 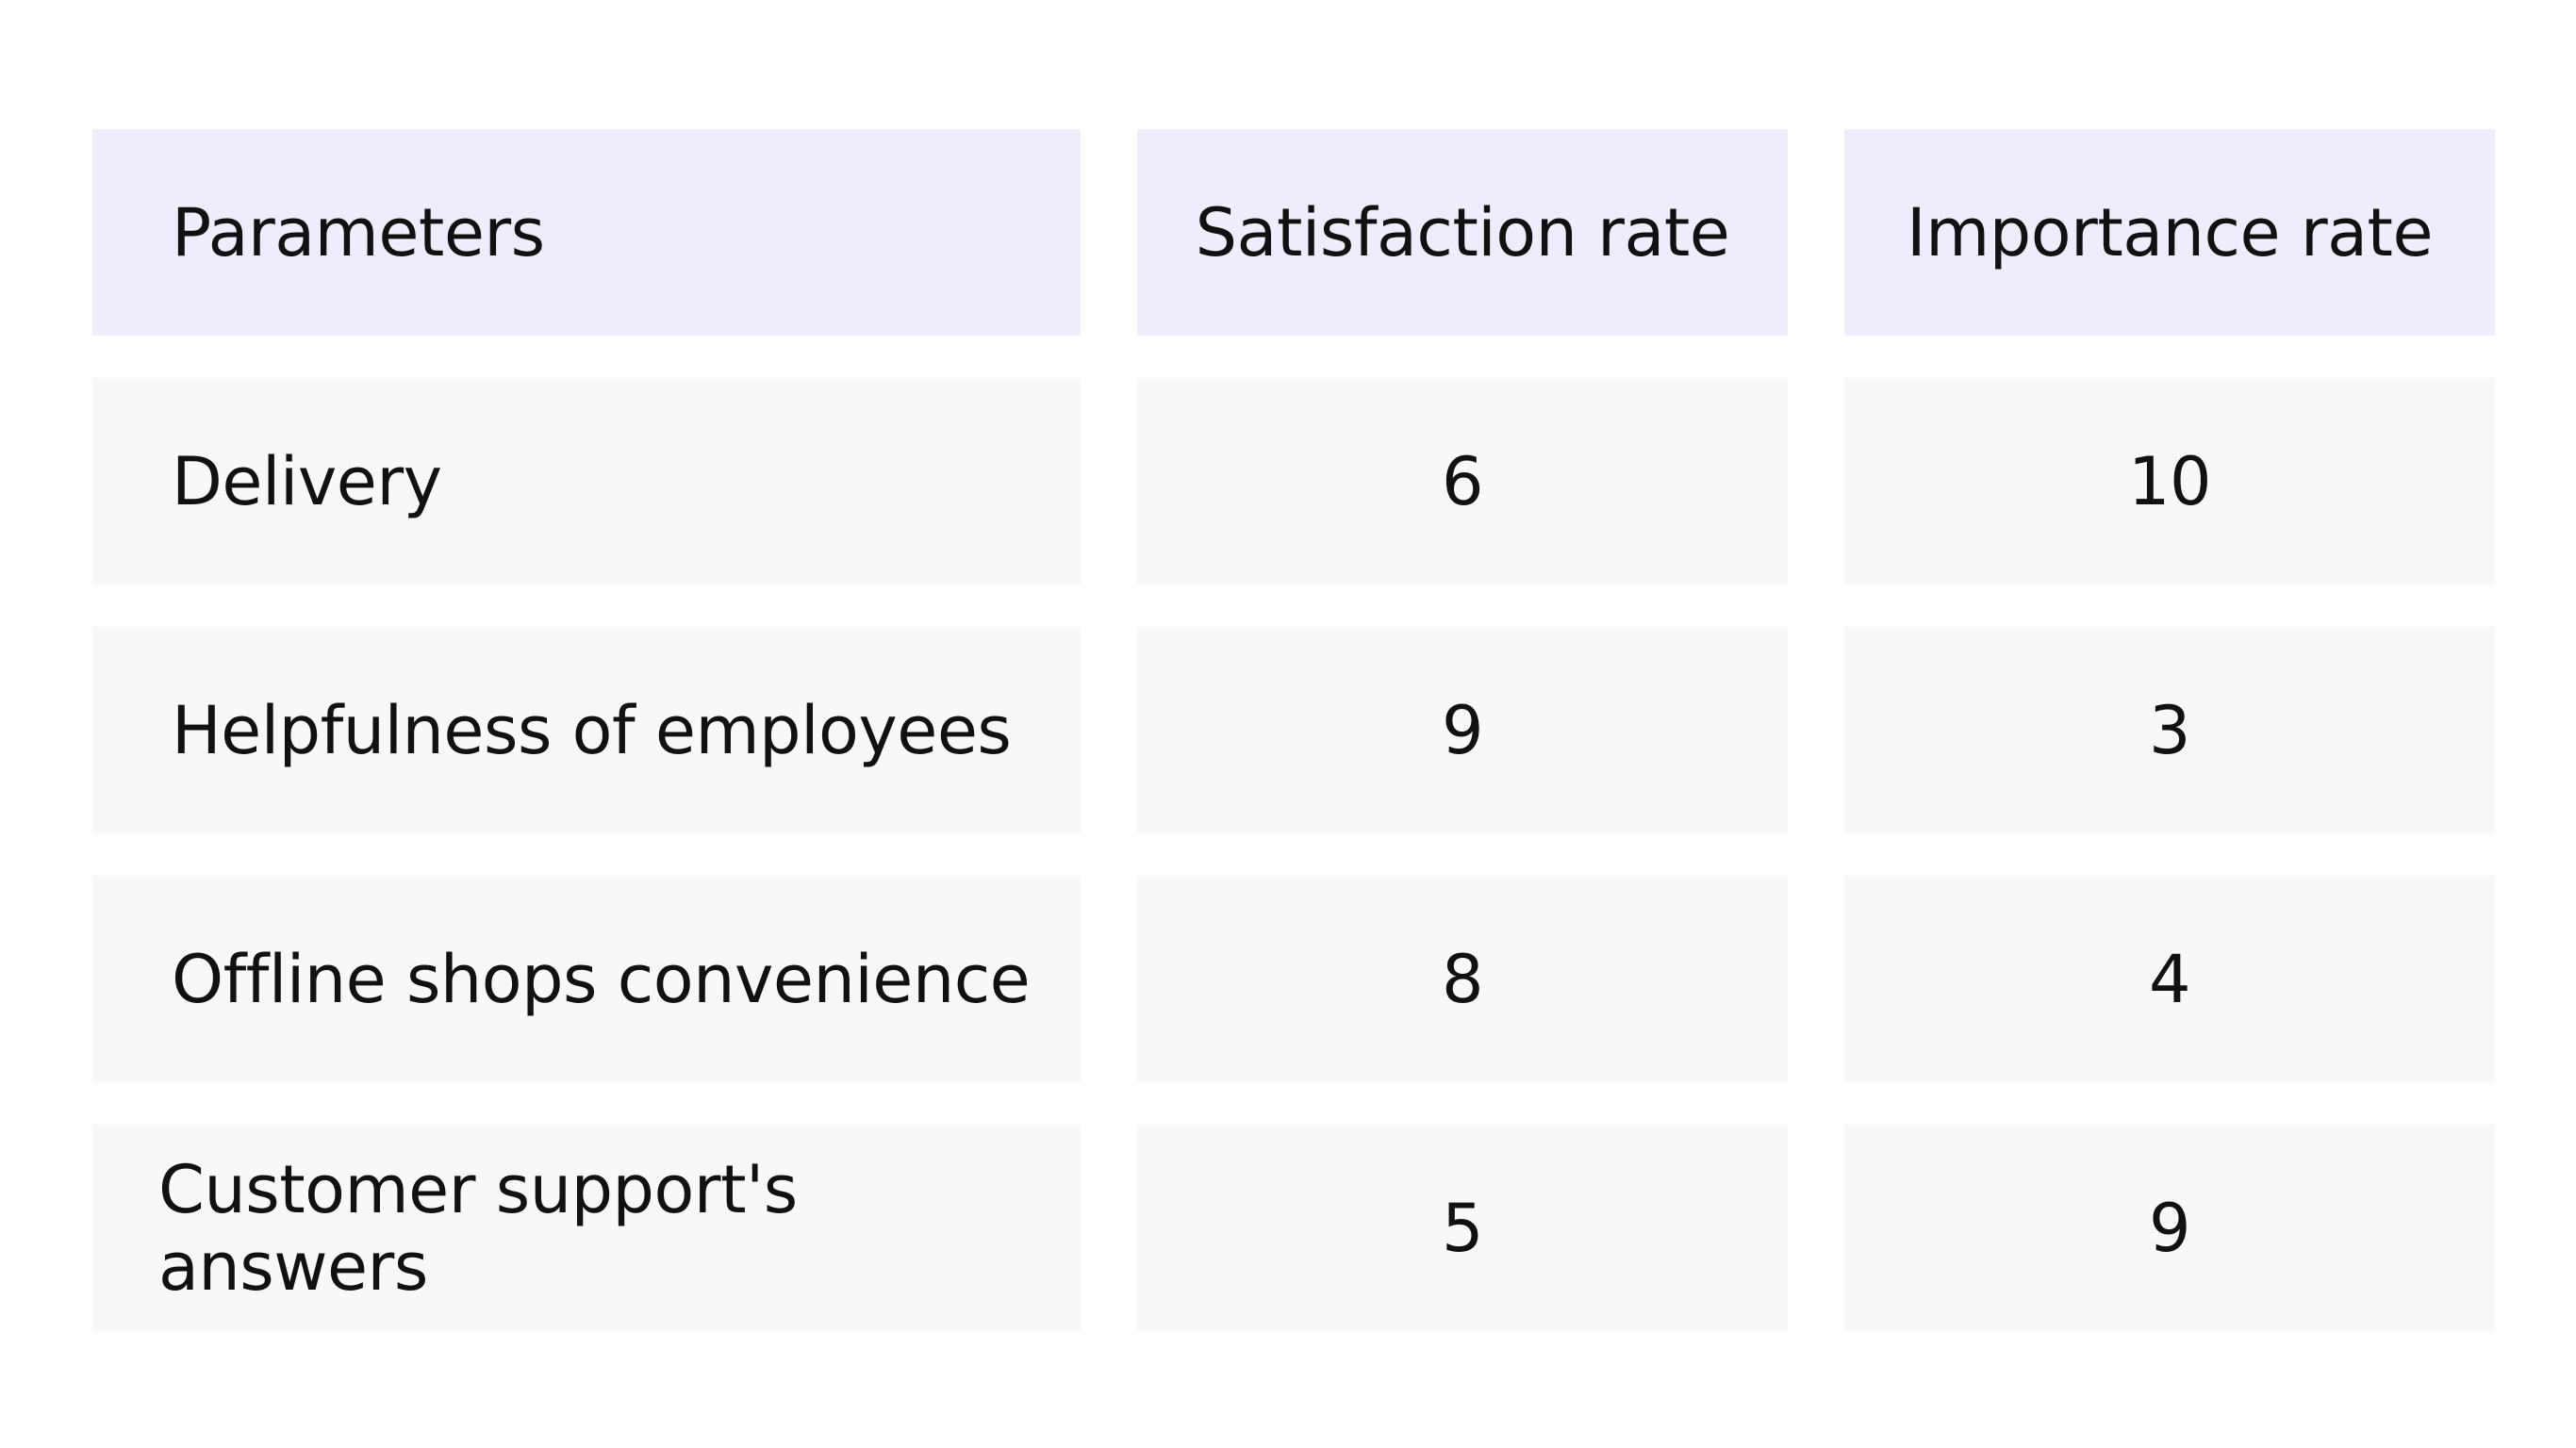 I want to click on table-row: Delivery 6 10, so click(x=1293, y=481).